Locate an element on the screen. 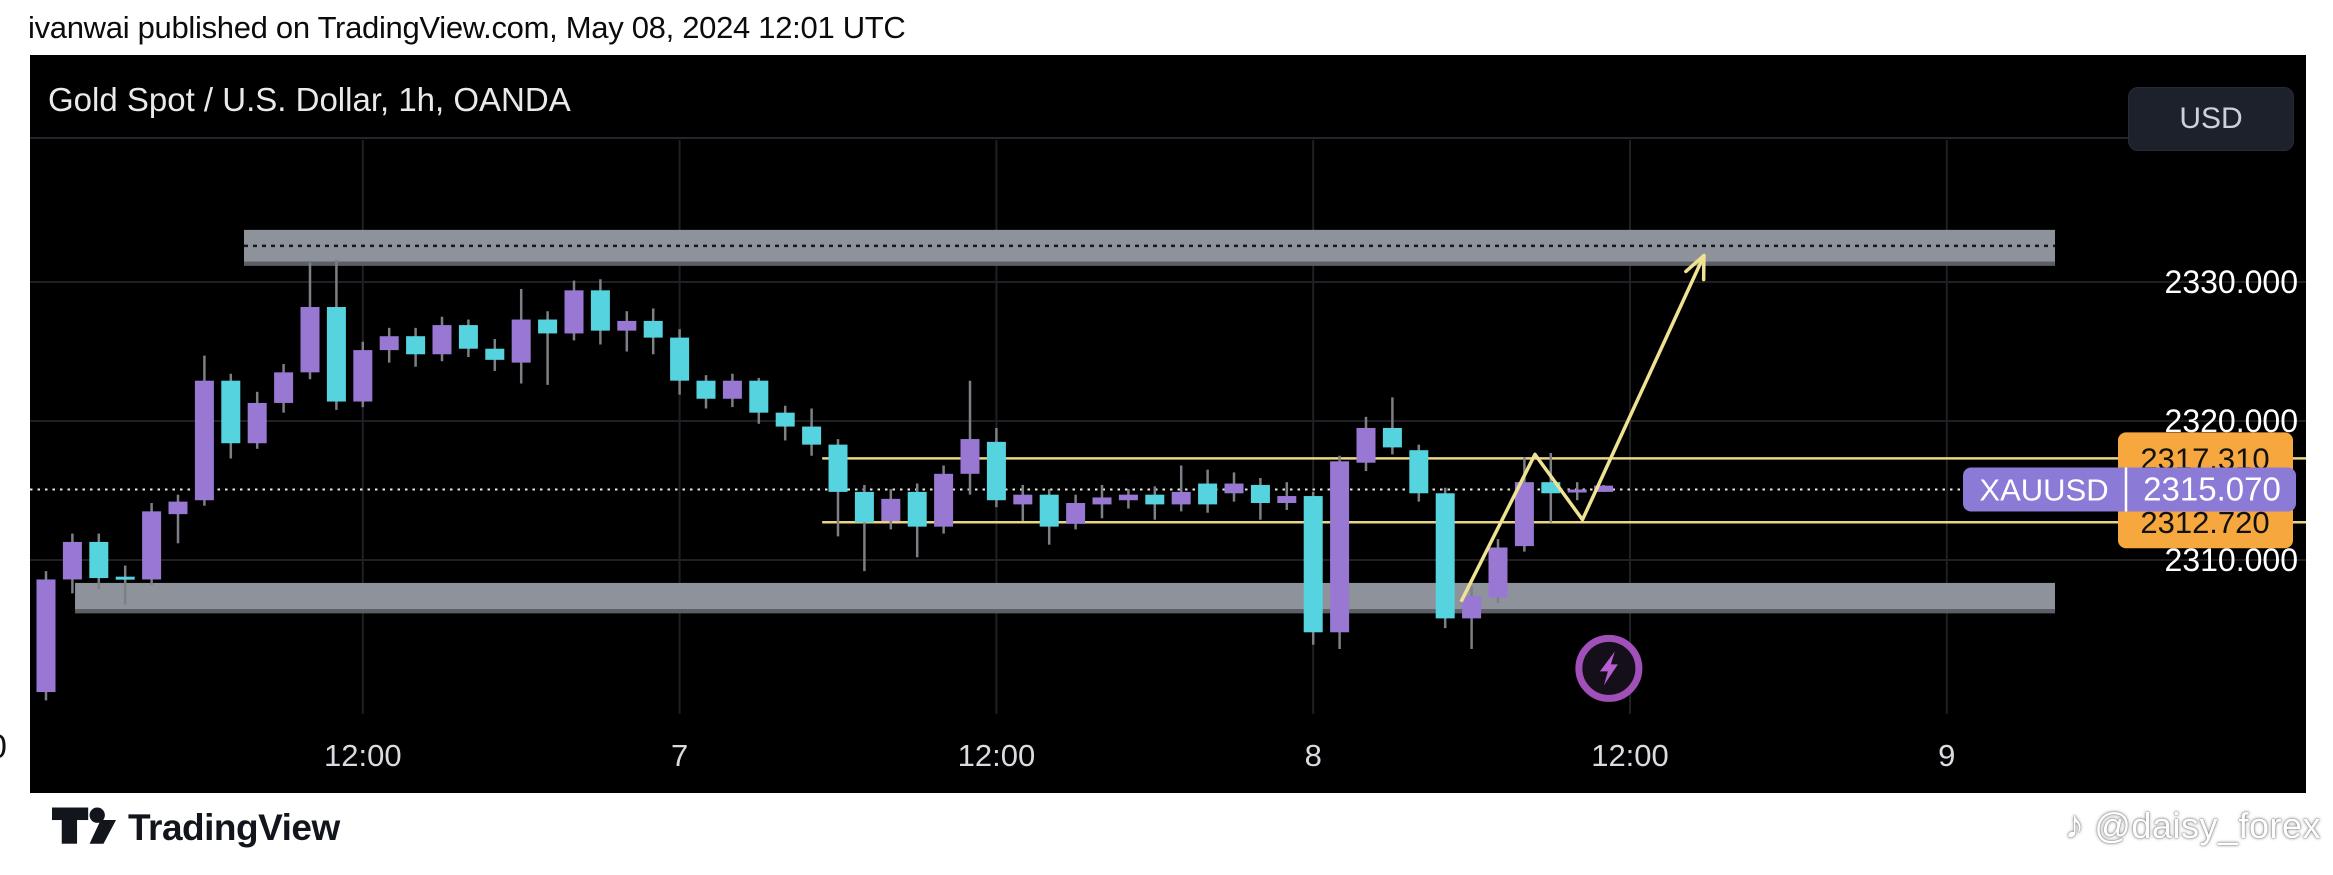 Image resolution: width=2333 pixels, height=875 pixels. currency-toggle-button: USD is located at coordinates (2211, 119).